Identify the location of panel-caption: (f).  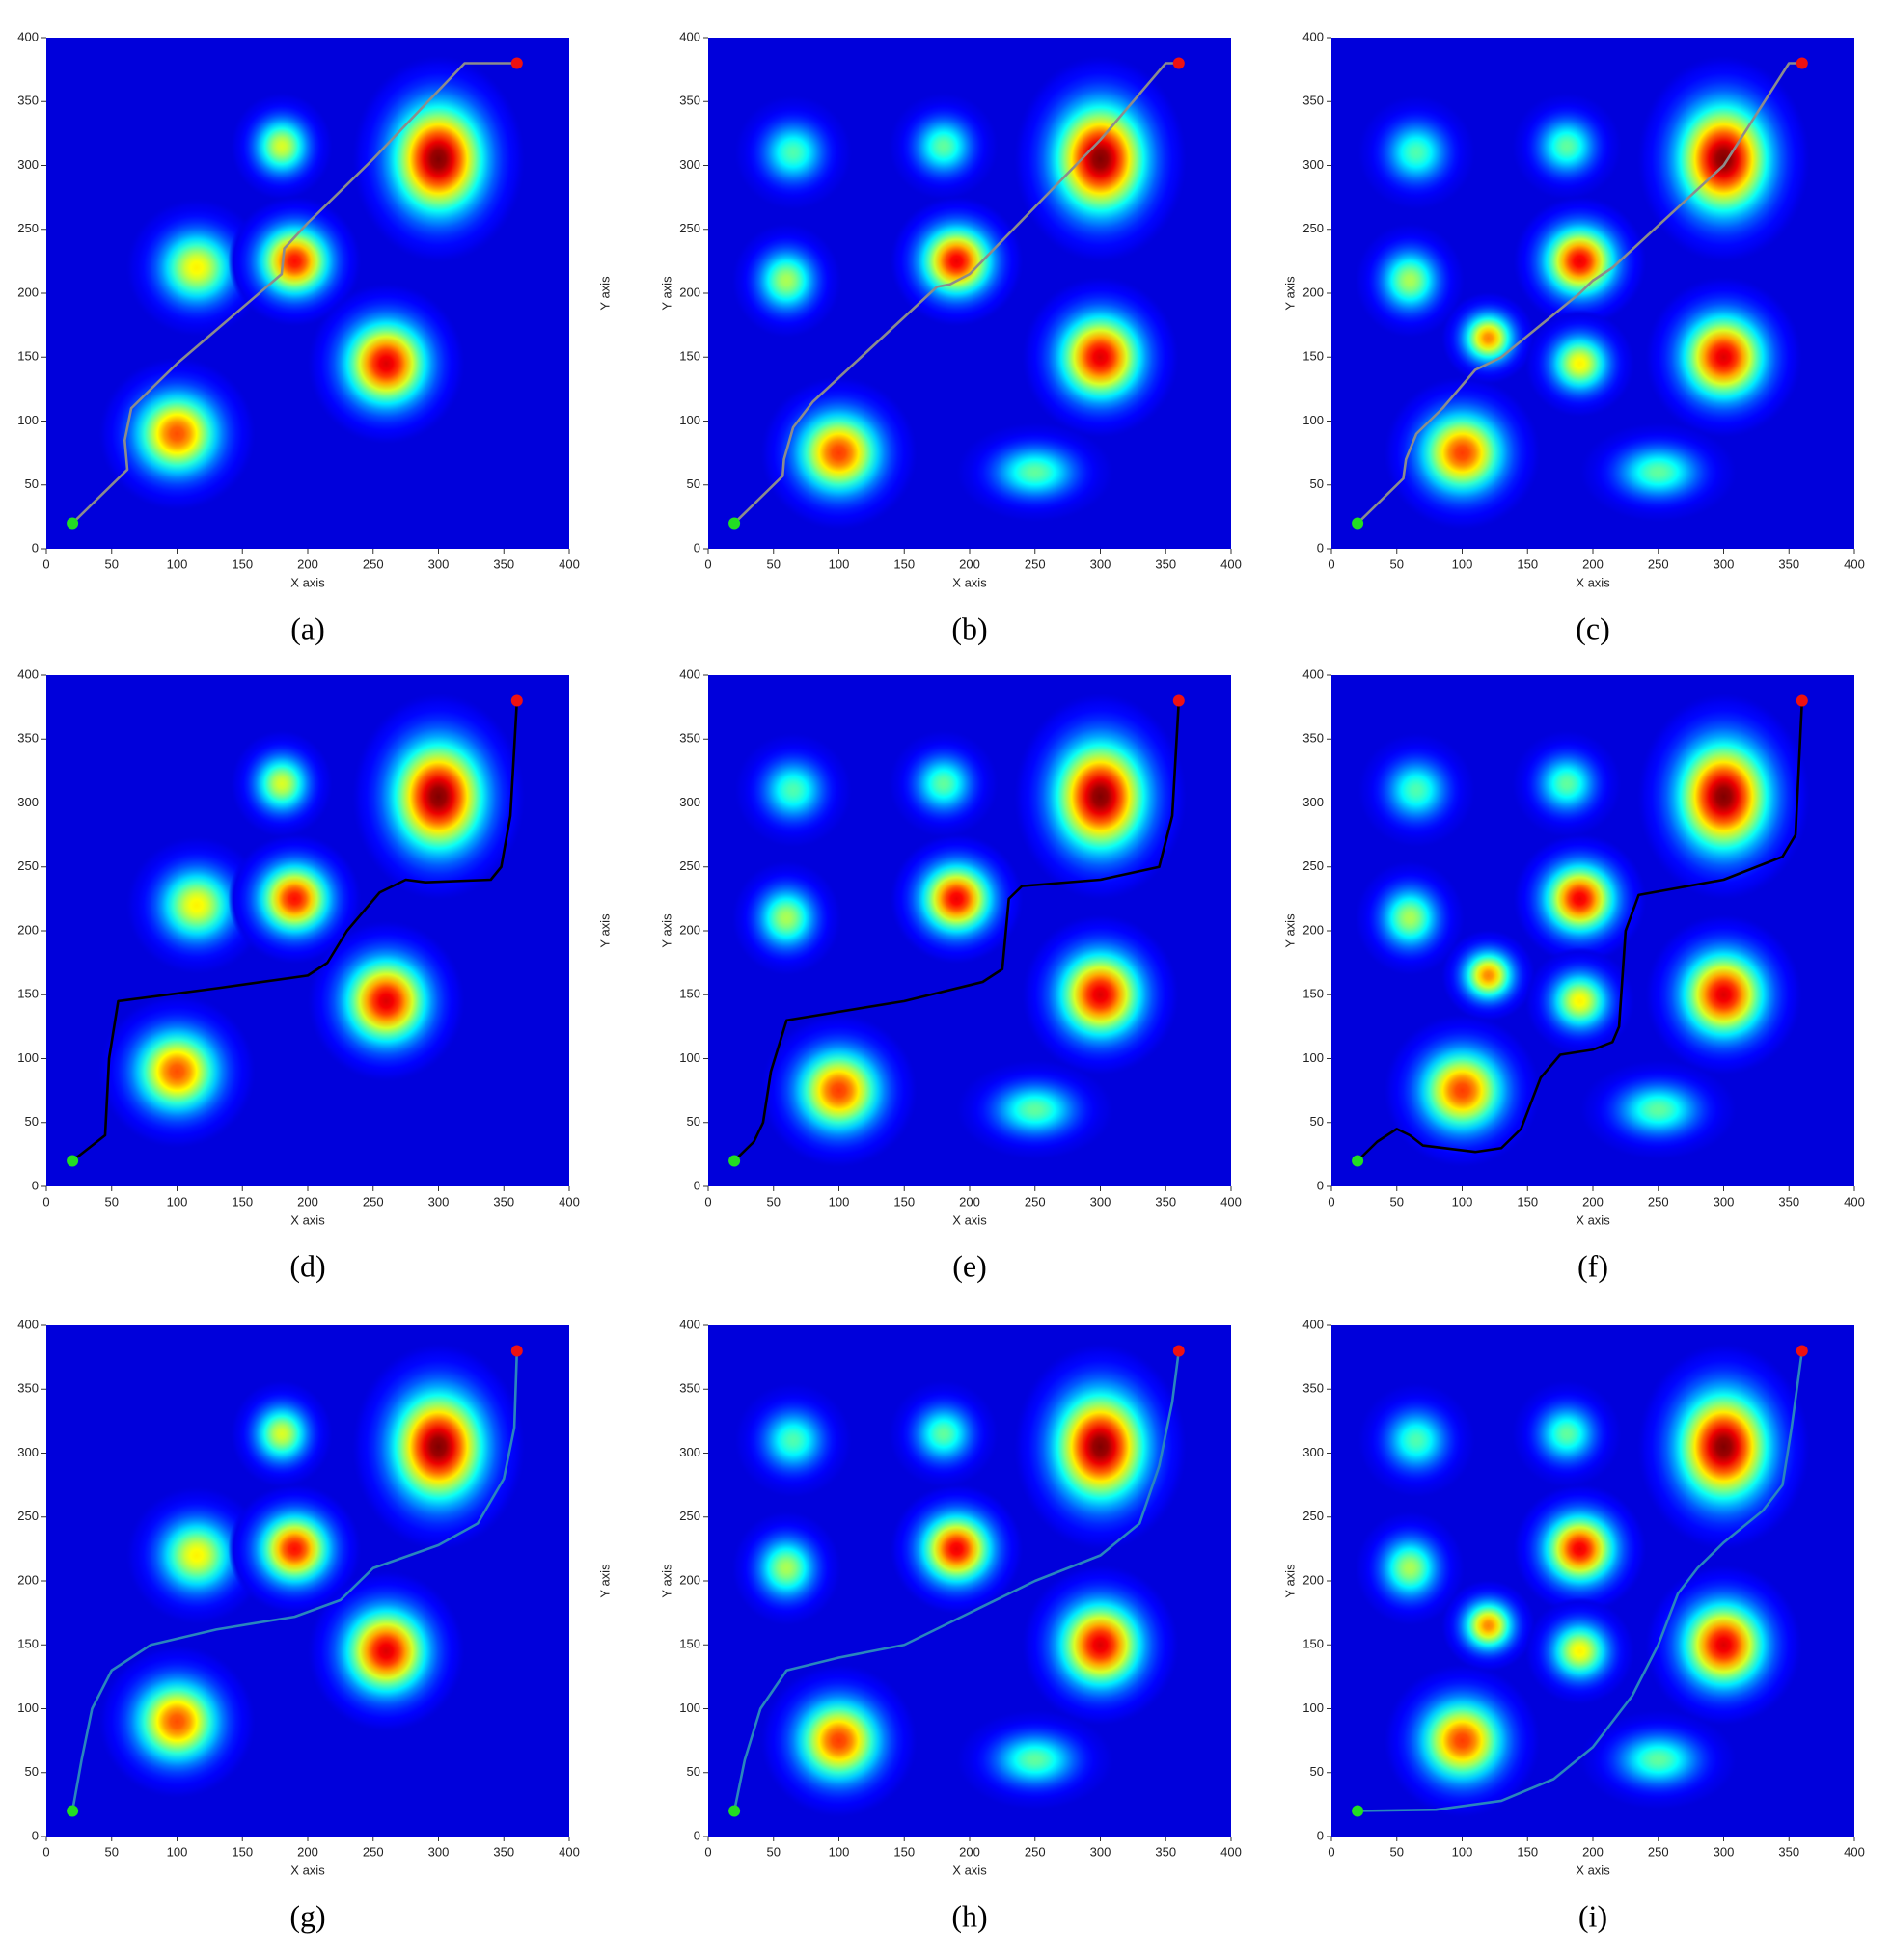
(1592, 1265).